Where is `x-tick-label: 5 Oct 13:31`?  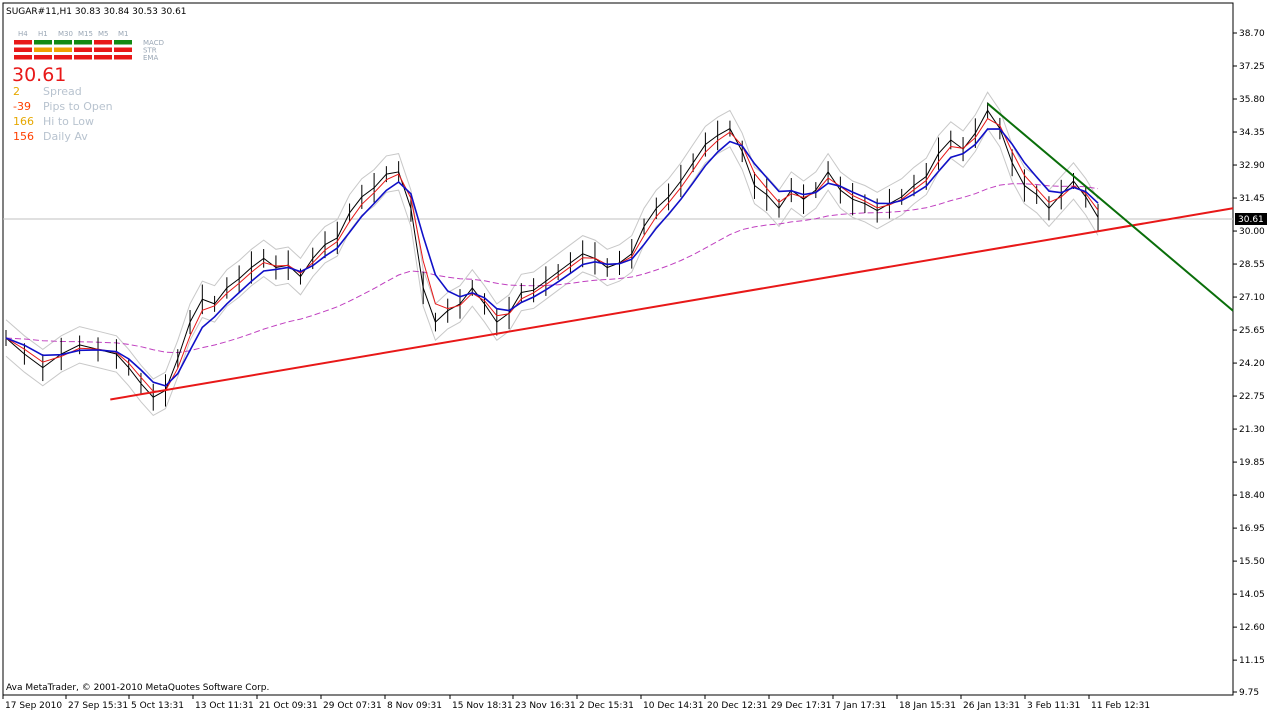 x-tick-label: 5 Oct 13:31 is located at coordinates (157, 706).